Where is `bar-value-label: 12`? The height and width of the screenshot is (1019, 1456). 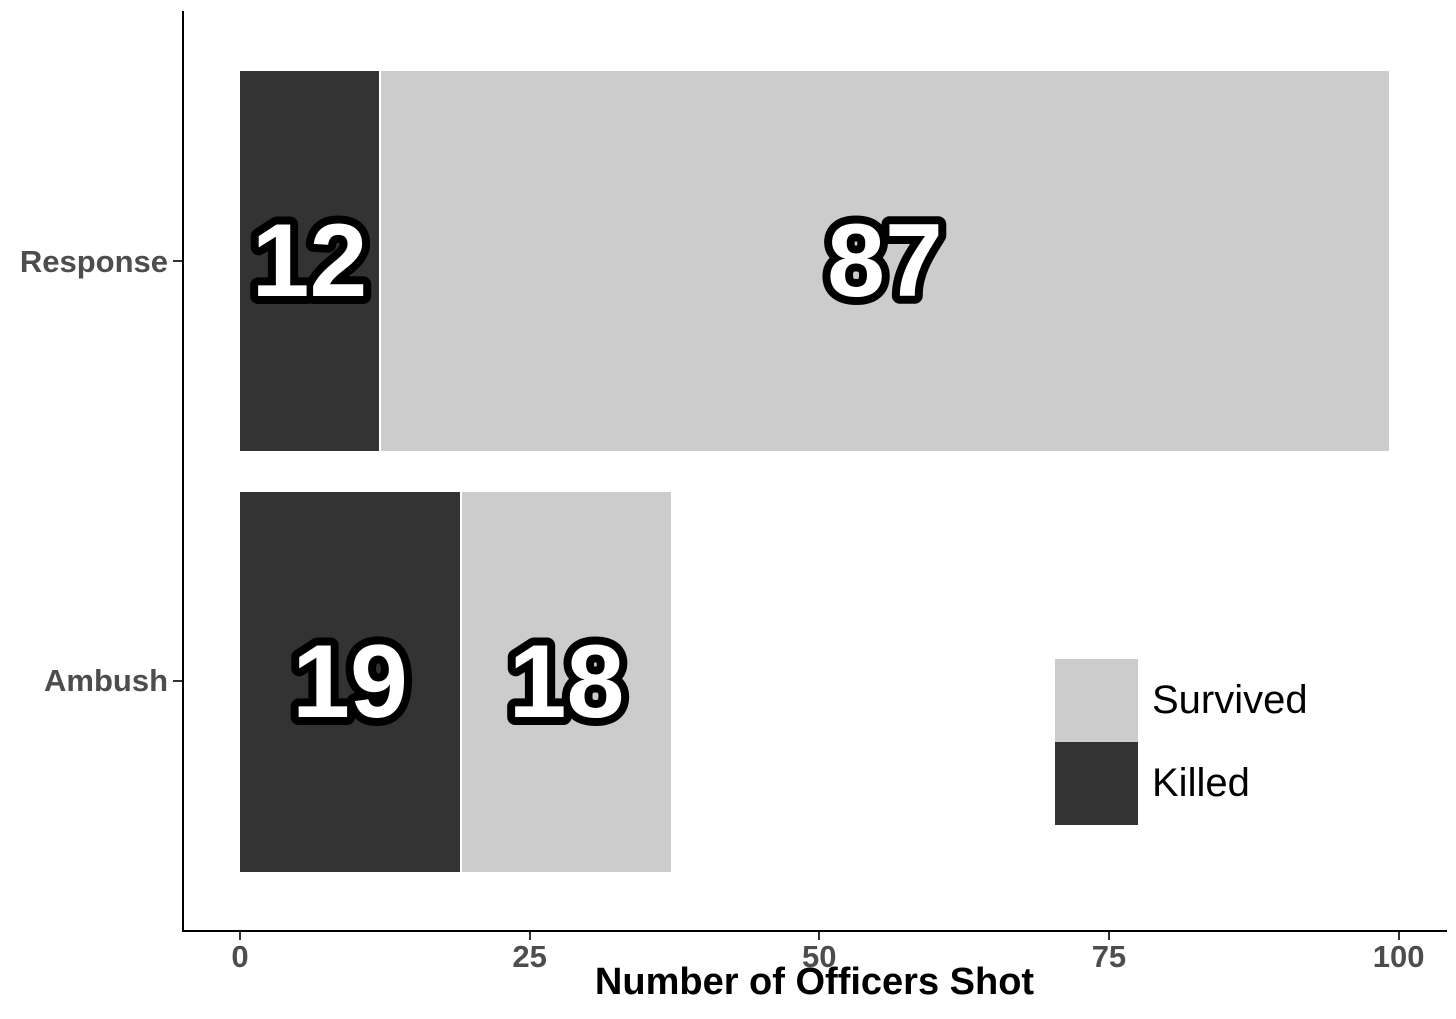
bar-value-label: 12 is located at coordinates (310, 261).